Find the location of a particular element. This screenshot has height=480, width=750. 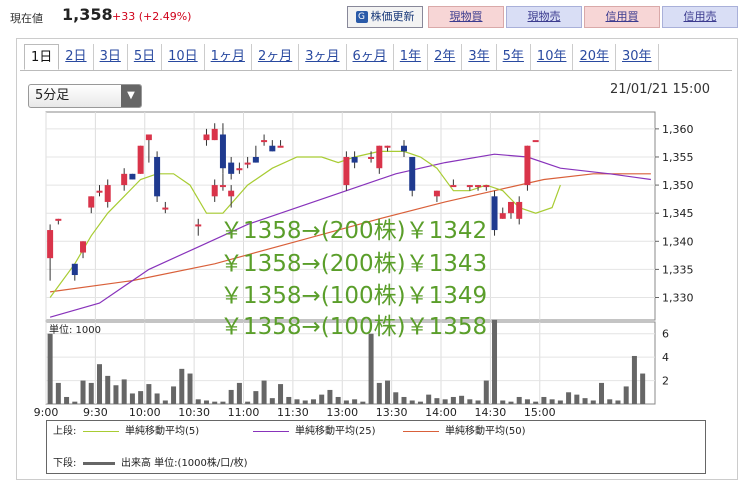

tab-5: 1ヶ月 is located at coordinates (228, 57).